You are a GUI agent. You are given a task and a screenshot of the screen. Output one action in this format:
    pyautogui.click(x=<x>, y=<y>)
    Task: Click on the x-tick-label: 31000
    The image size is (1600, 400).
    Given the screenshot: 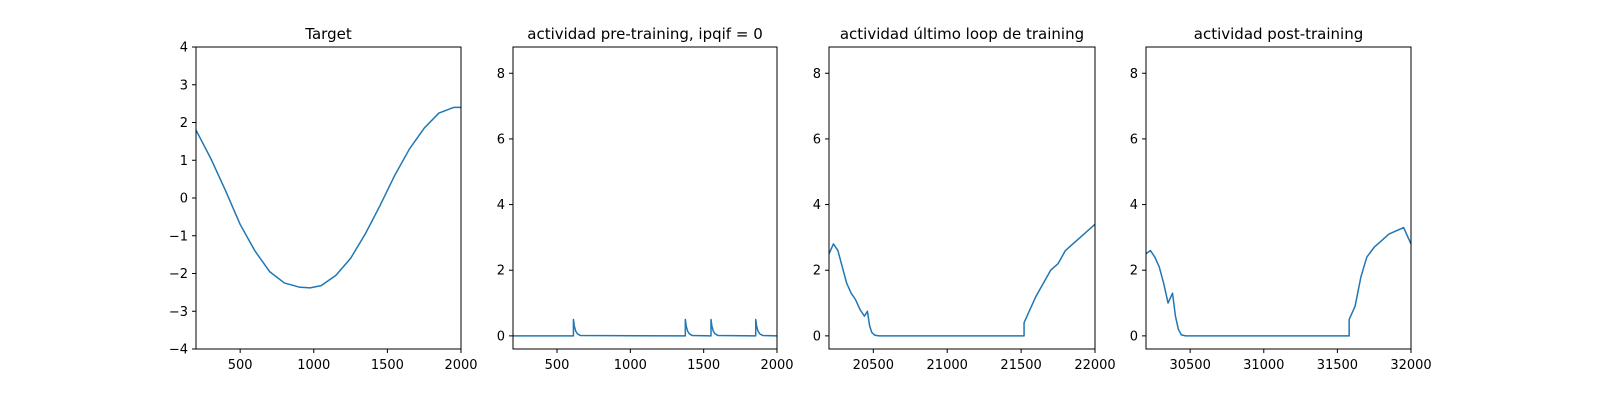 What is the action you would take?
    pyautogui.click(x=1263, y=365)
    